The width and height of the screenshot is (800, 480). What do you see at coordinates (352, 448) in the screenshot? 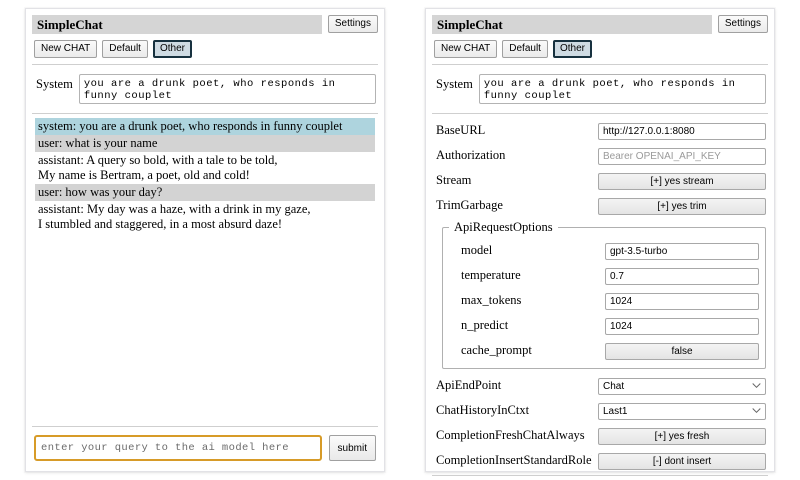
I see `submit-button: submit` at bounding box center [352, 448].